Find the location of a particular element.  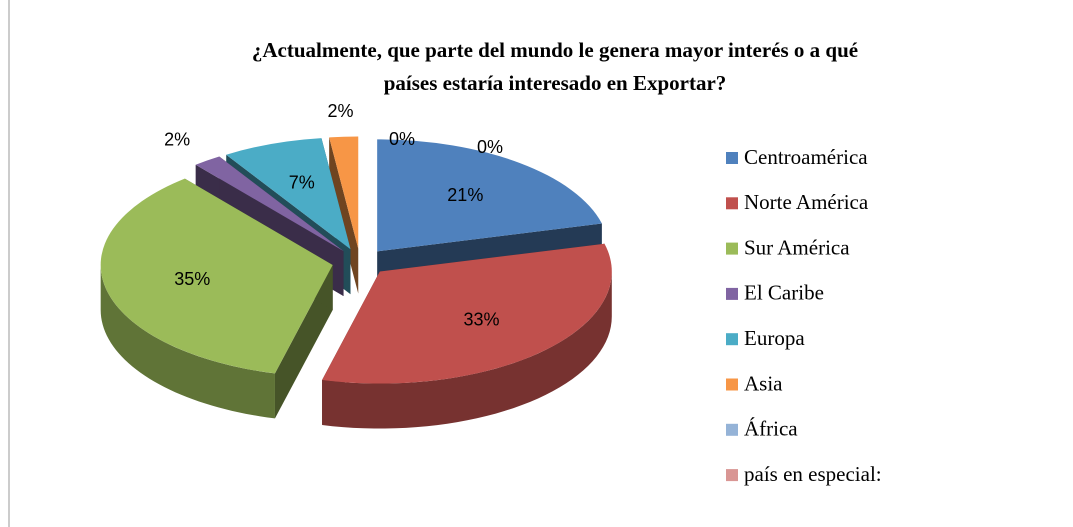

data-label: 35% is located at coordinates (192, 279).